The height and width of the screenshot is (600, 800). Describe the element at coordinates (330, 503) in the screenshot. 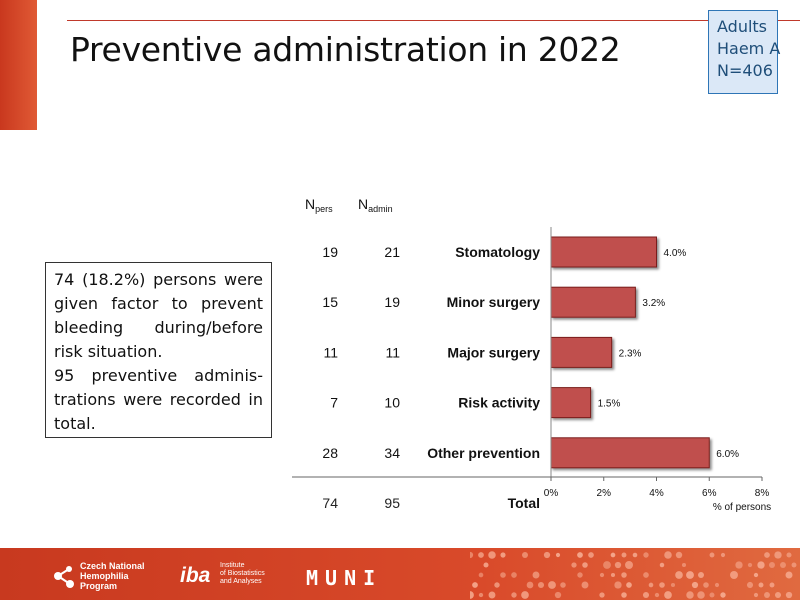

I see `total-npers: 74` at that location.